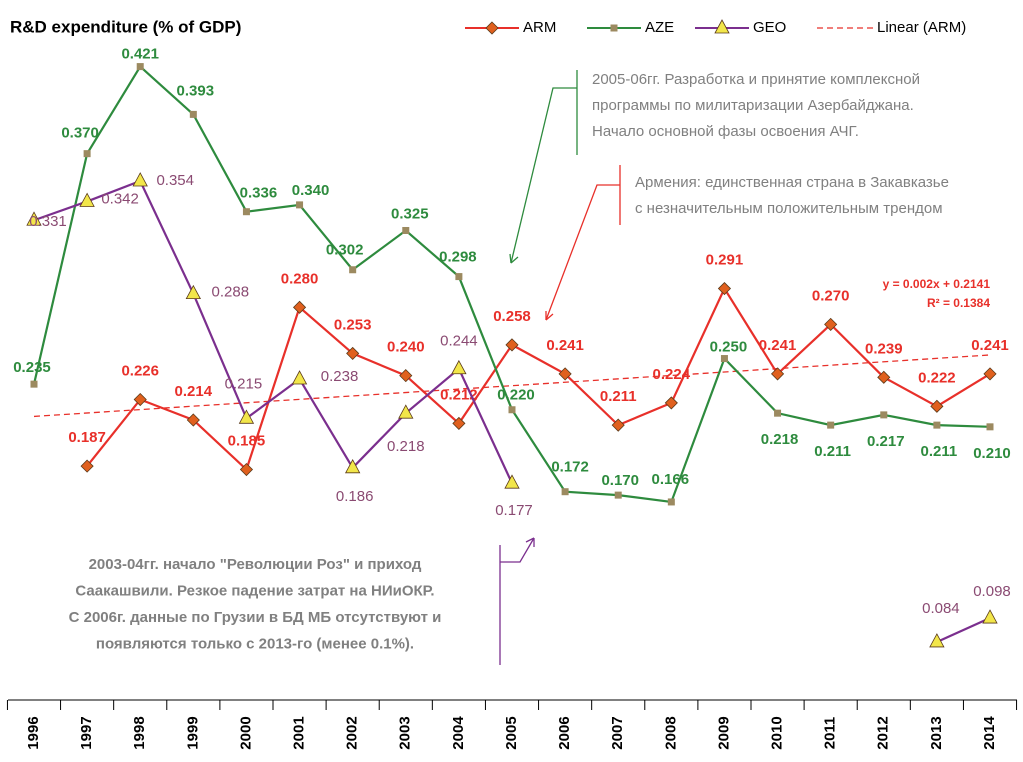  I want to click on data-label: 0.253, so click(353, 324).